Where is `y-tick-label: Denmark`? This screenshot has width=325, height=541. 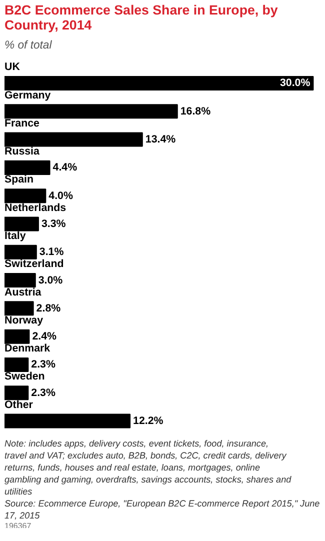 y-tick-label: Denmark is located at coordinates (27, 348).